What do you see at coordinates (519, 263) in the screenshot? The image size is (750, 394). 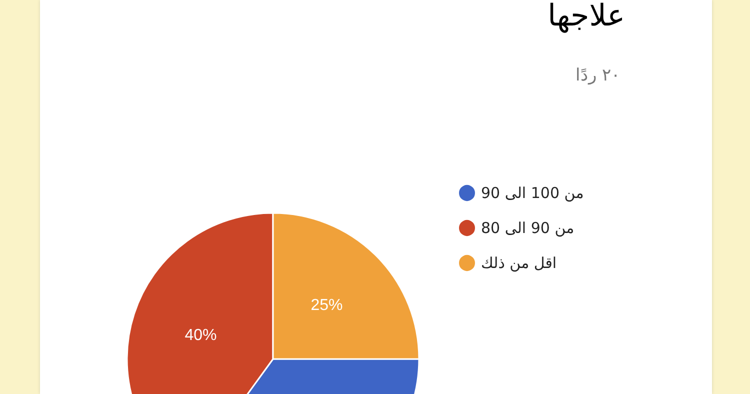 I see `legend-label: اقل من ذلك` at bounding box center [519, 263].